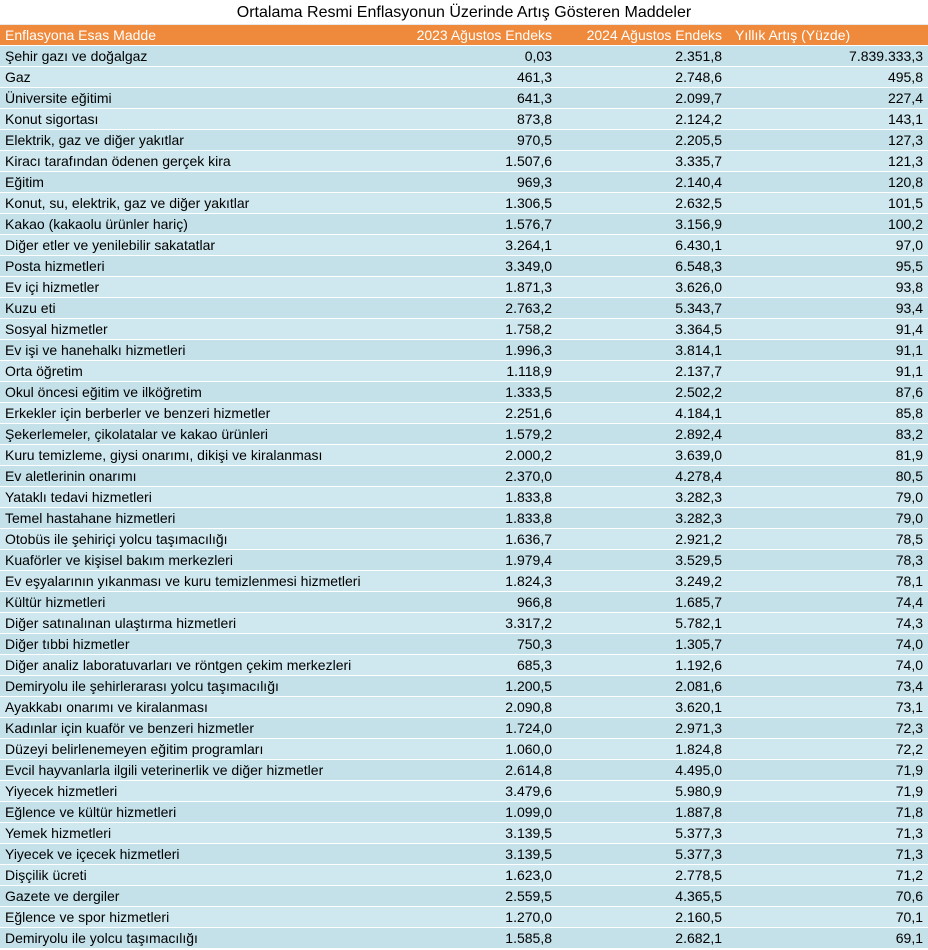 The image size is (928, 950). Describe the element at coordinates (698, 812) in the screenshot. I see `value-cell: 1.887,8` at that location.